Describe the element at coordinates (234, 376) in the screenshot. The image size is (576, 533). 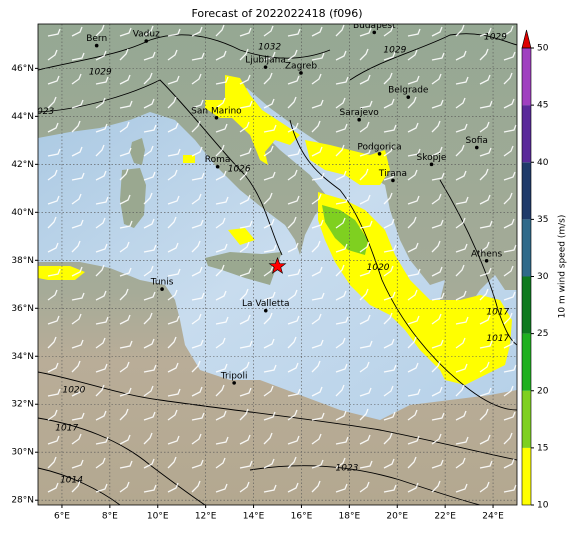
I see `city-label: Tripoli` at that location.